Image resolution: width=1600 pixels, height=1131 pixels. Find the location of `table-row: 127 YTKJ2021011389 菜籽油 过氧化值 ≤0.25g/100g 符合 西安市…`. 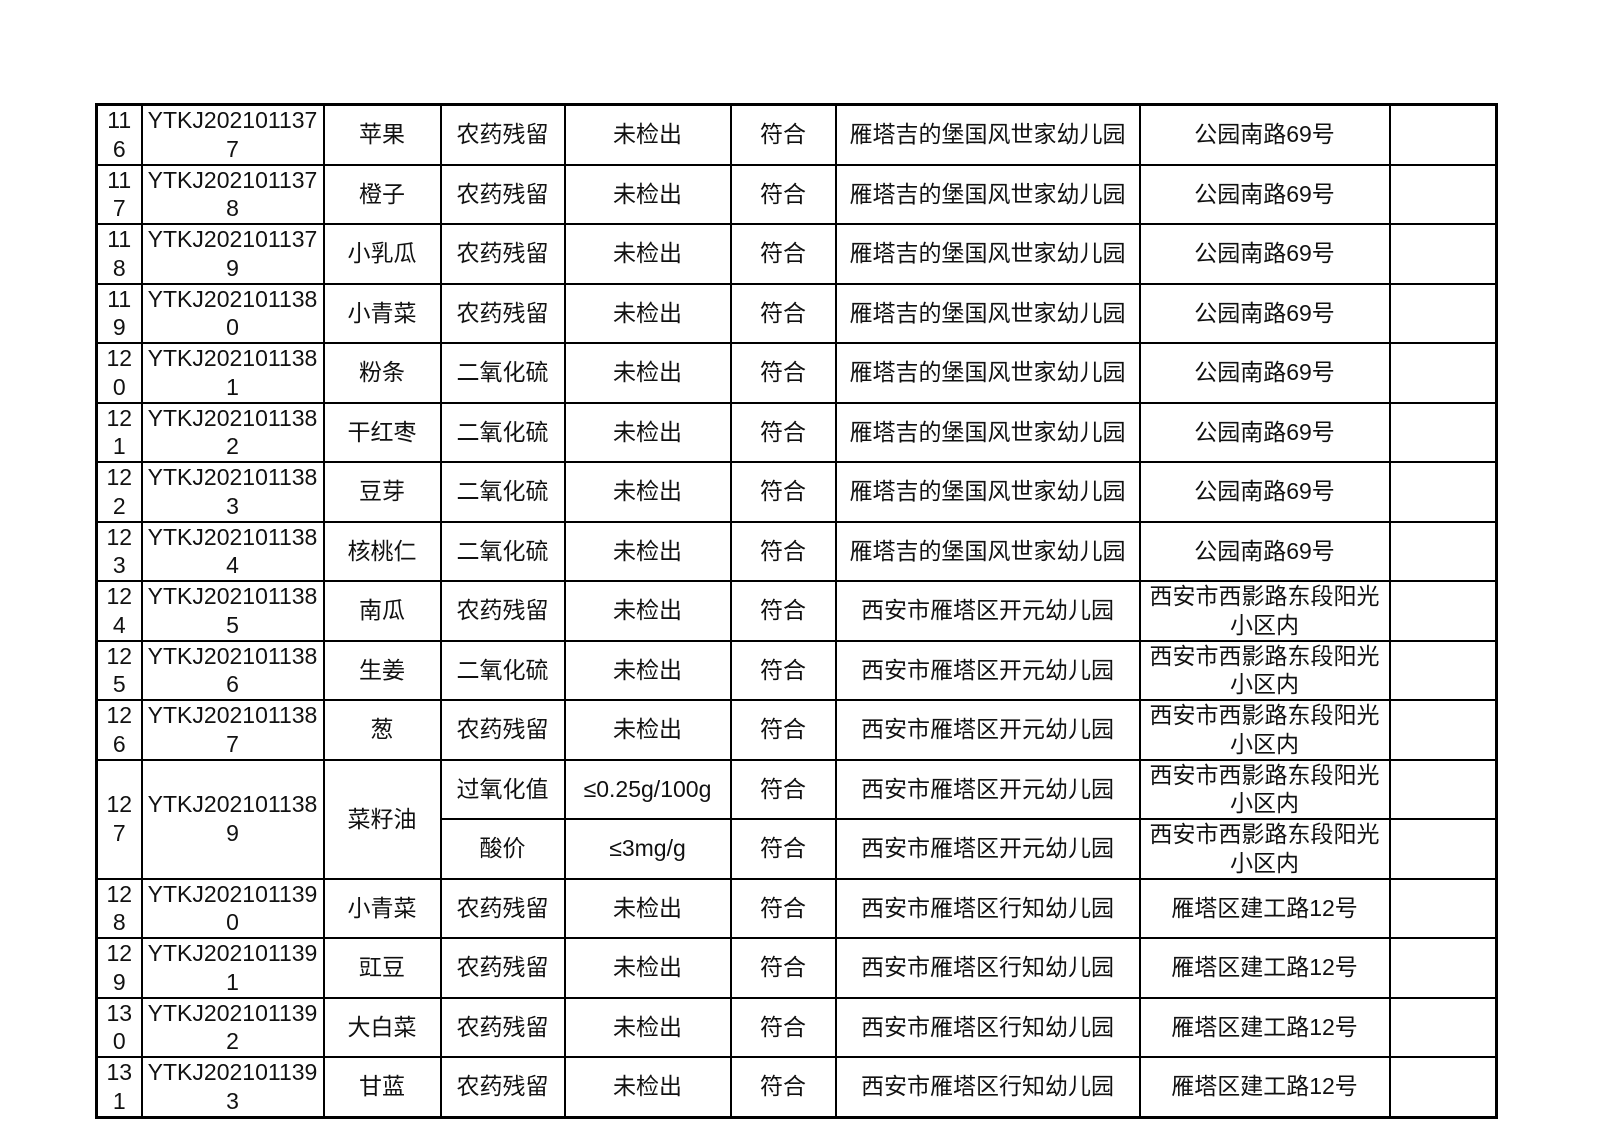

table-row: 127 YTKJ2021011389 菜籽油 过氧化值 ≤0.25g/100g 符合 西安市… is located at coordinates (796, 819).